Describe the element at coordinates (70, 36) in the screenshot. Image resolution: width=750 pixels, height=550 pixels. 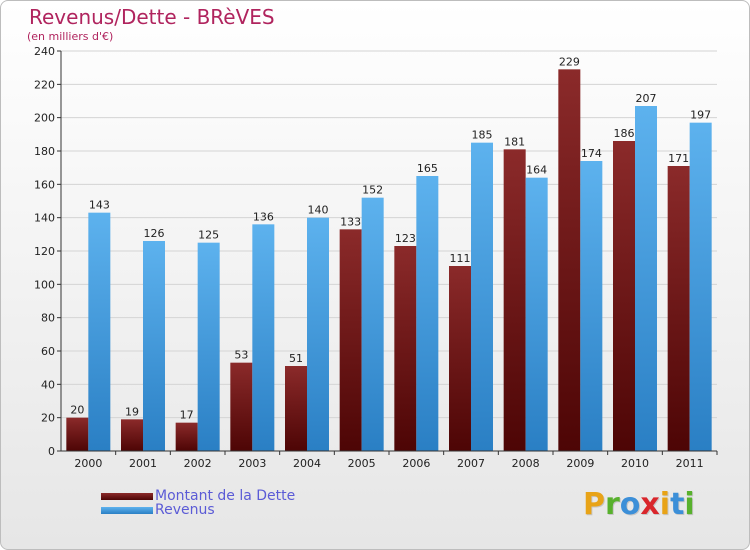
I see `chart-subtitle: (en milliers d'€)` at that location.